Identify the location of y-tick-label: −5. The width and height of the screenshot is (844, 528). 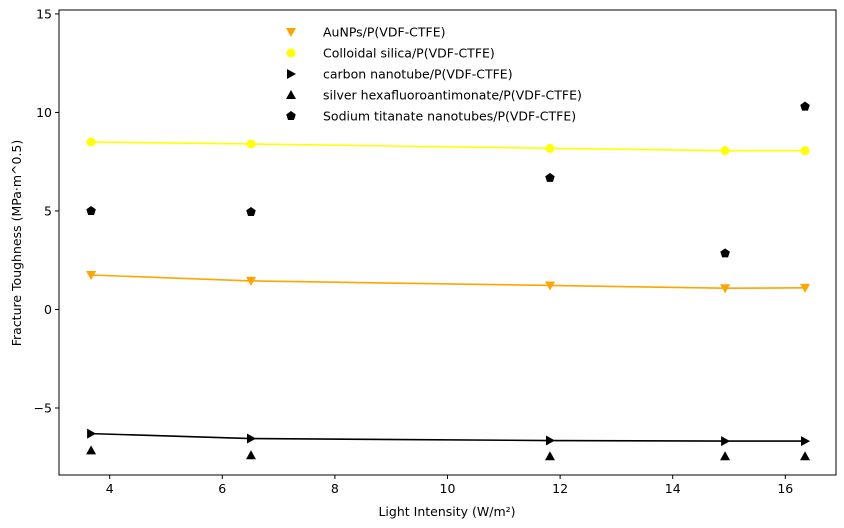
(43, 408).